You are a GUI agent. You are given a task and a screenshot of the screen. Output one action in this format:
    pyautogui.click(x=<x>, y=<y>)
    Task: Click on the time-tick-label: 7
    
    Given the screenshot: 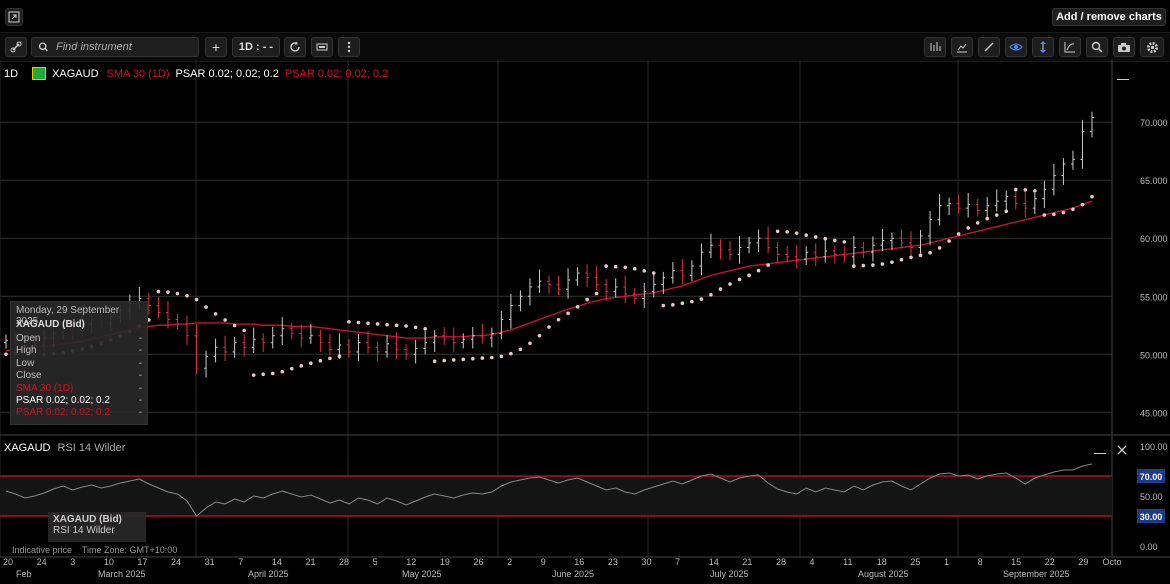 What is the action you would take?
    pyautogui.click(x=240, y=562)
    